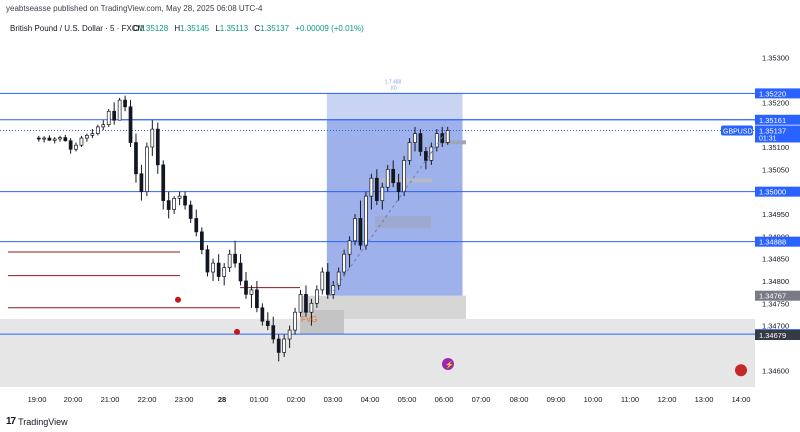 Image resolution: width=800 pixels, height=432 pixels. What do you see at coordinates (775, 303) in the screenshot?
I see `price-tick-label: 1.34750` at bounding box center [775, 303].